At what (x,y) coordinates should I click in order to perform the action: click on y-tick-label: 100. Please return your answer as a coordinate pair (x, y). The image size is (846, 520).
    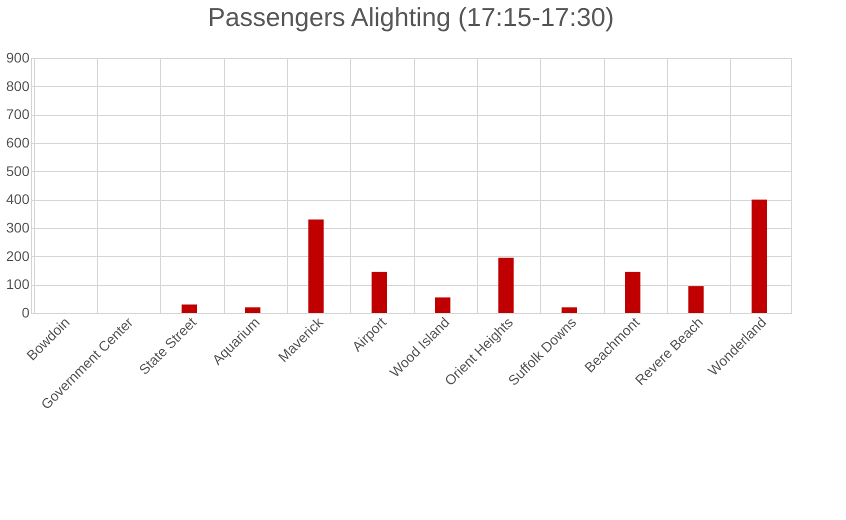
    Looking at the image, I should click on (18, 284).